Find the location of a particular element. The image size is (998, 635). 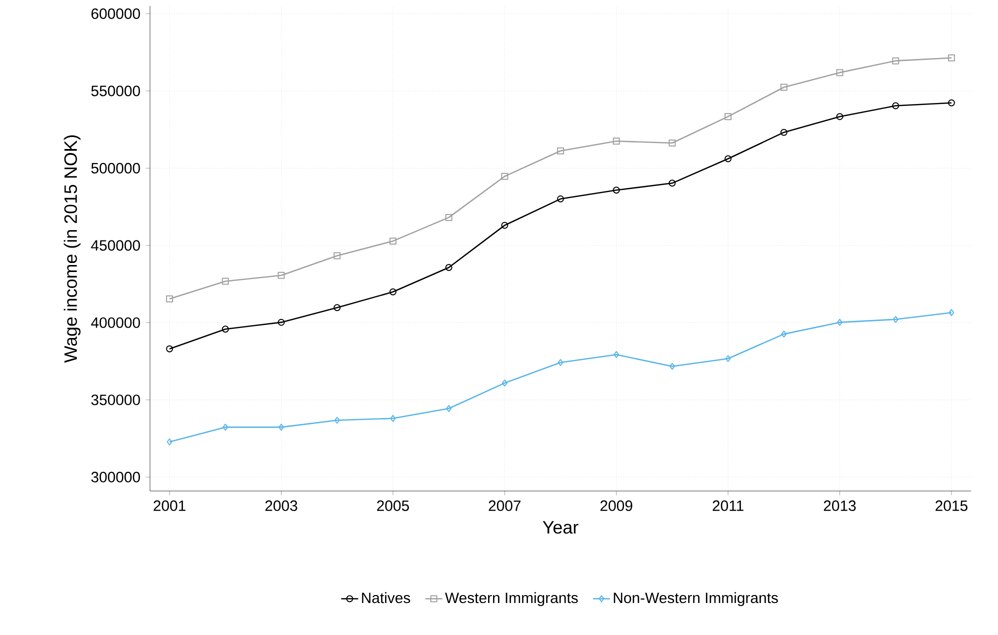

y-tick-label: 600000 is located at coordinates (115, 13).